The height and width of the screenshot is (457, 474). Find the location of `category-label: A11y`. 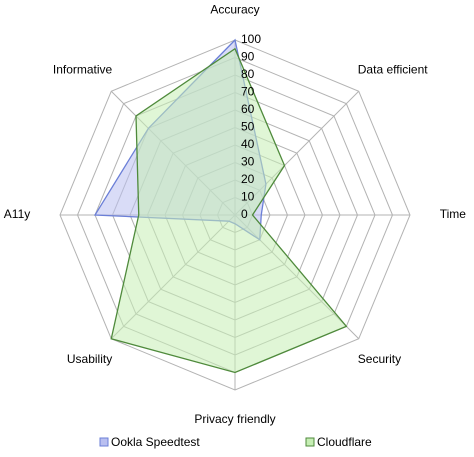

category-label: A11y is located at coordinates (17, 214).